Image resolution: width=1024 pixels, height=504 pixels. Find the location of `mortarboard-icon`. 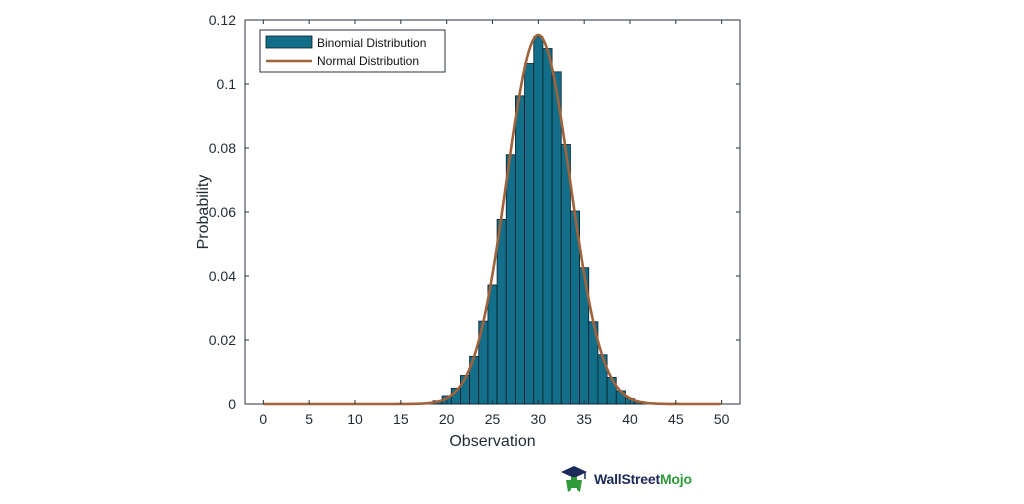

mortarboard-icon is located at coordinates (574, 479).